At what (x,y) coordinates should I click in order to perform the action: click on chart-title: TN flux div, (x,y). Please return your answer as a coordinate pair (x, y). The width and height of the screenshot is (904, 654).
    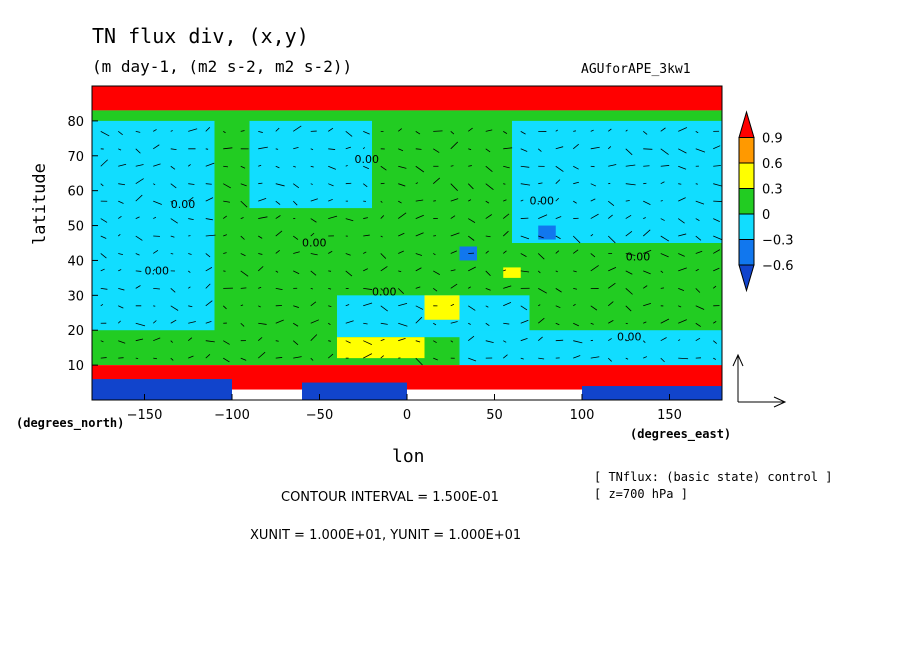
    Looking at the image, I should click on (200, 36).